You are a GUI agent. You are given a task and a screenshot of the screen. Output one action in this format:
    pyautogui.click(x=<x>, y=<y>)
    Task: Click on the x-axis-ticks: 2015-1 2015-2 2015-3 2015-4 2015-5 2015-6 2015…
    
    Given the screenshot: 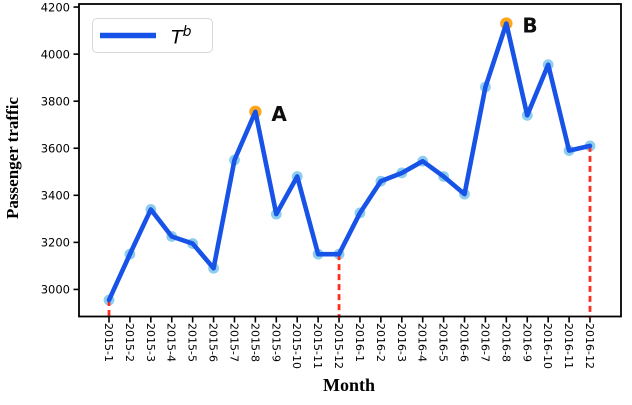 What is the action you would take?
    pyautogui.click(x=349, y=342)
    